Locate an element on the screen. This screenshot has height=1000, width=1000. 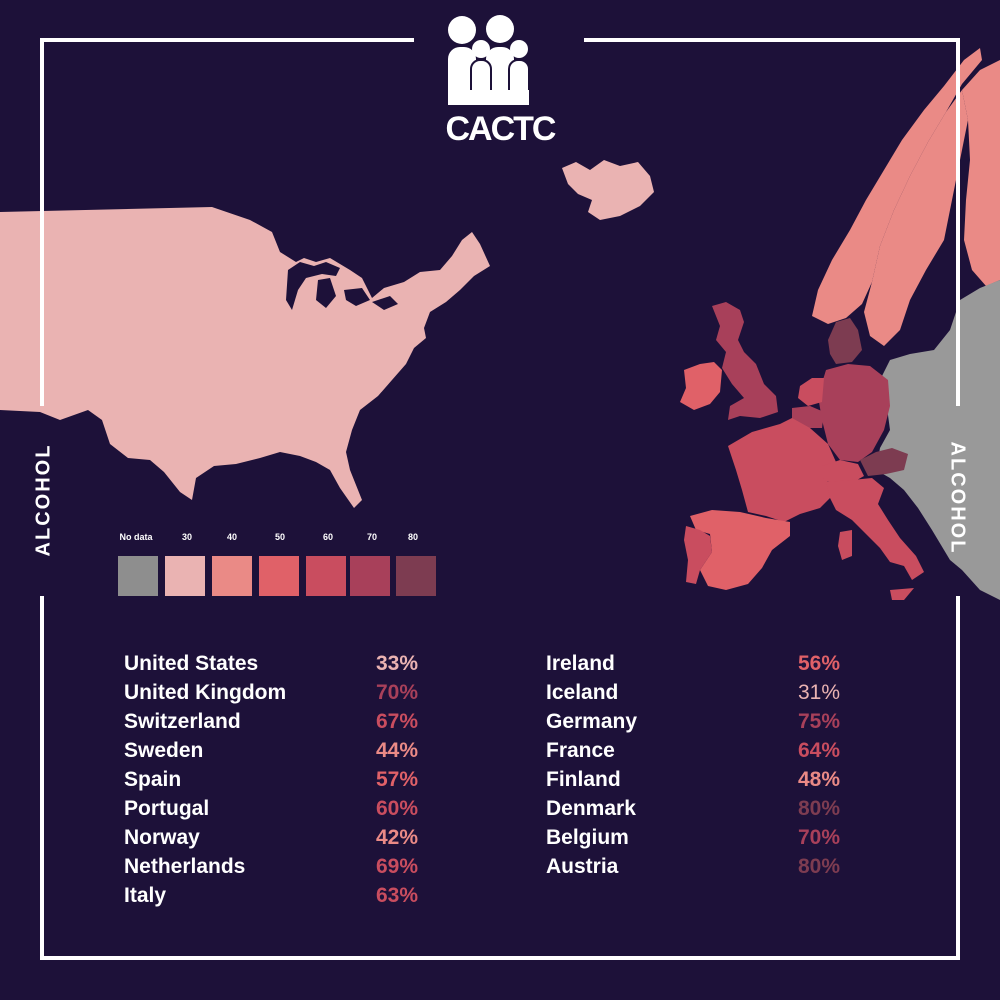
country-name: Denmark is located at coordinates (591, 808).